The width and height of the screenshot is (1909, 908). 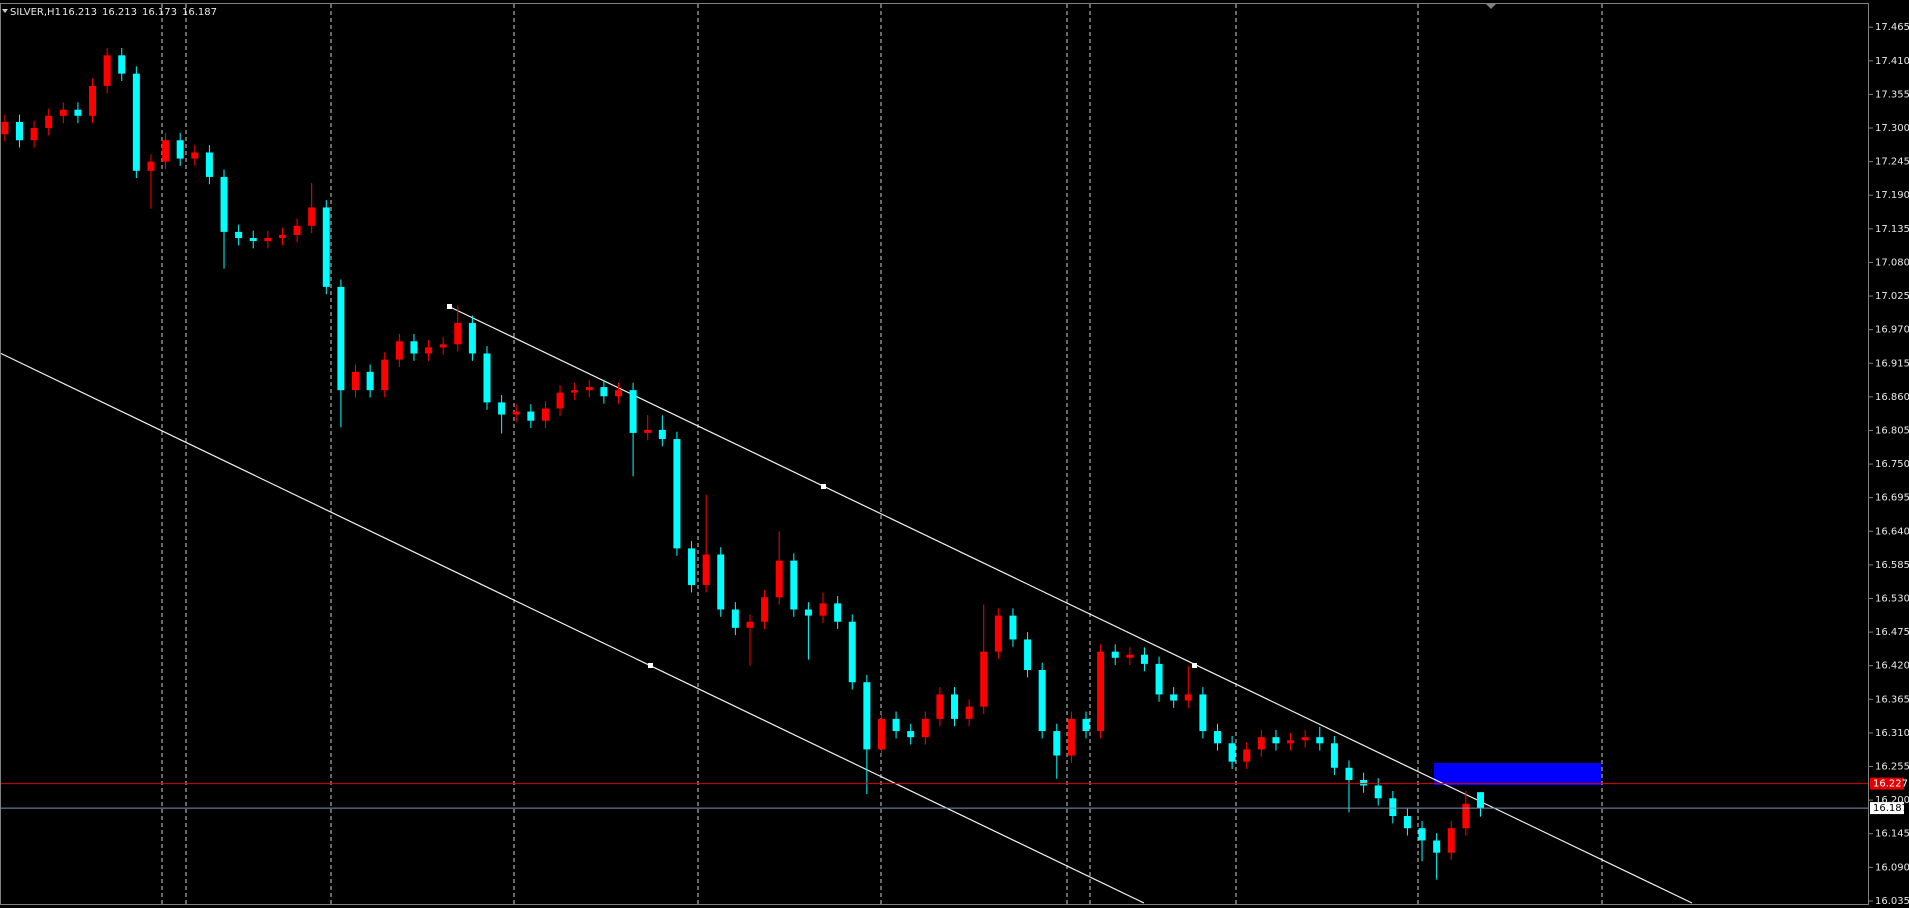 What do you see at coordinates (1892, 699) in the screenshot?
I see `y-tick-label: 16.365` at bounding box center [1892, 699].